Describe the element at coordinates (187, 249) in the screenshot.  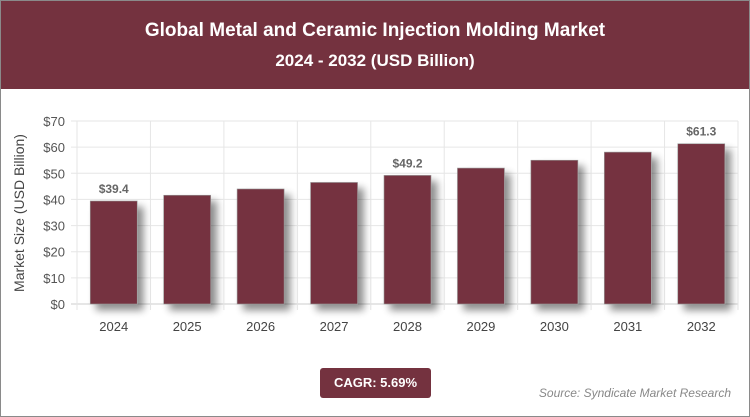
I see `bar-2025` at that location.